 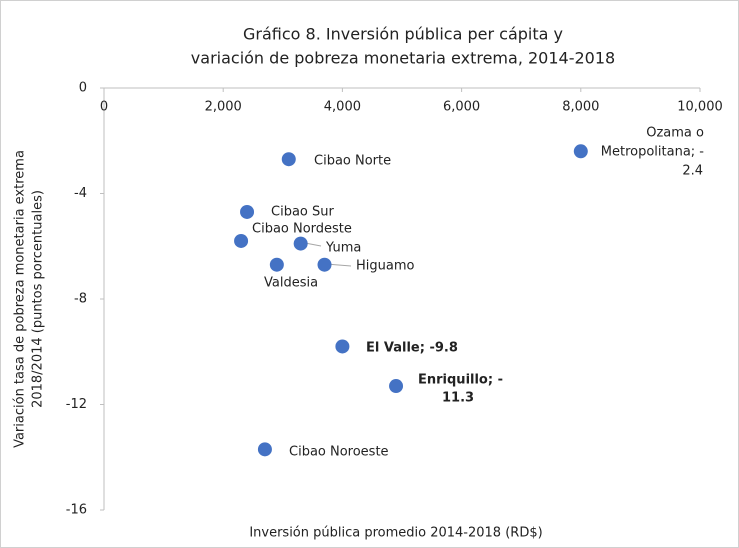 What do you see at coordinates (83, 88) in the screenshot?
I see `y-tick-label: 0` at bounding box center [83, 88].